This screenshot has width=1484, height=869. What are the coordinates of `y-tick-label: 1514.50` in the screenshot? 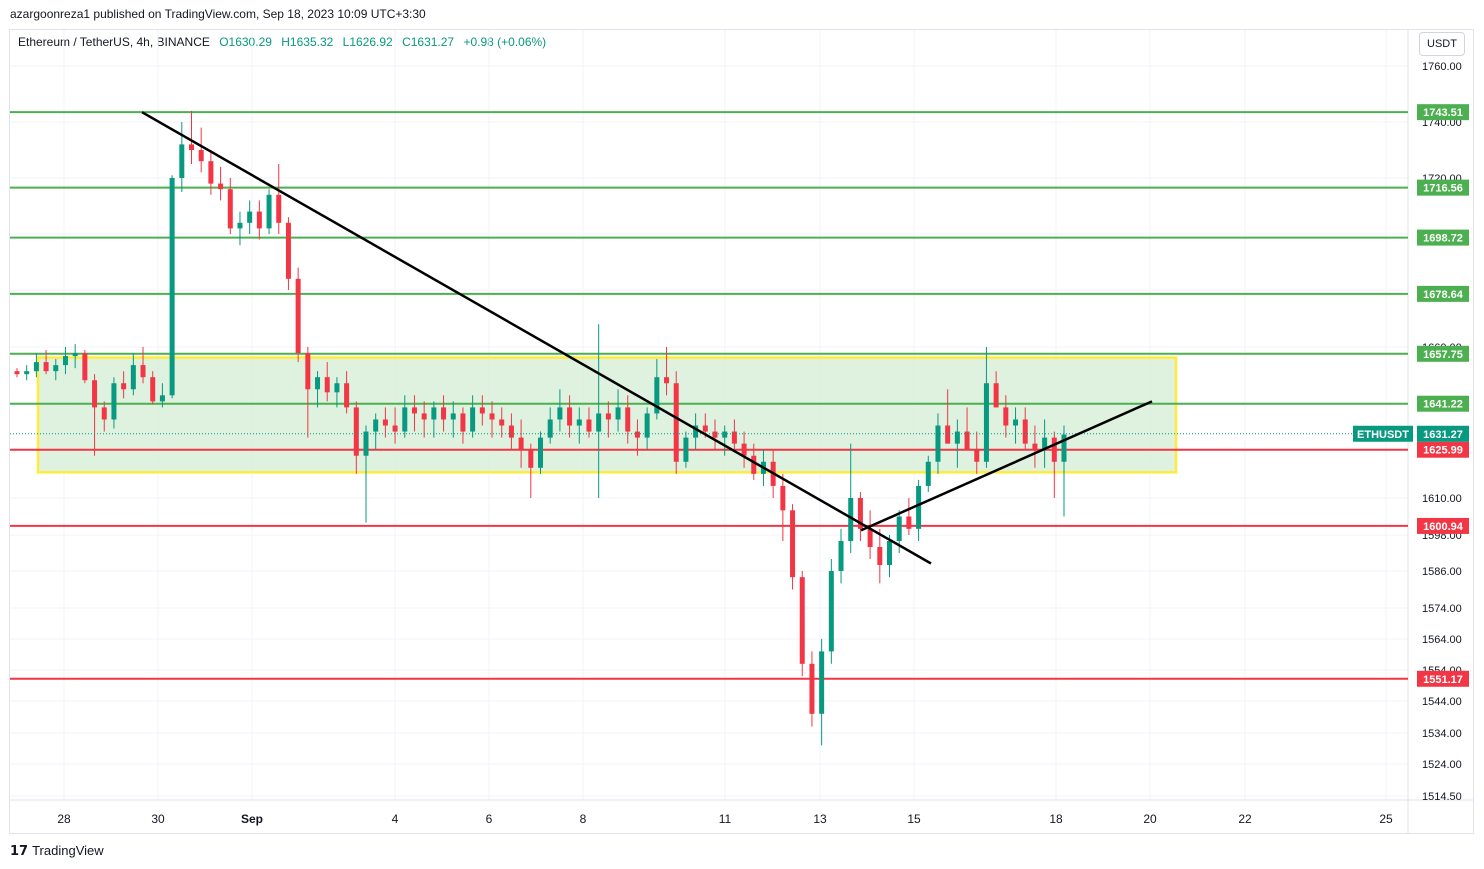 It's located at (1442, 797).